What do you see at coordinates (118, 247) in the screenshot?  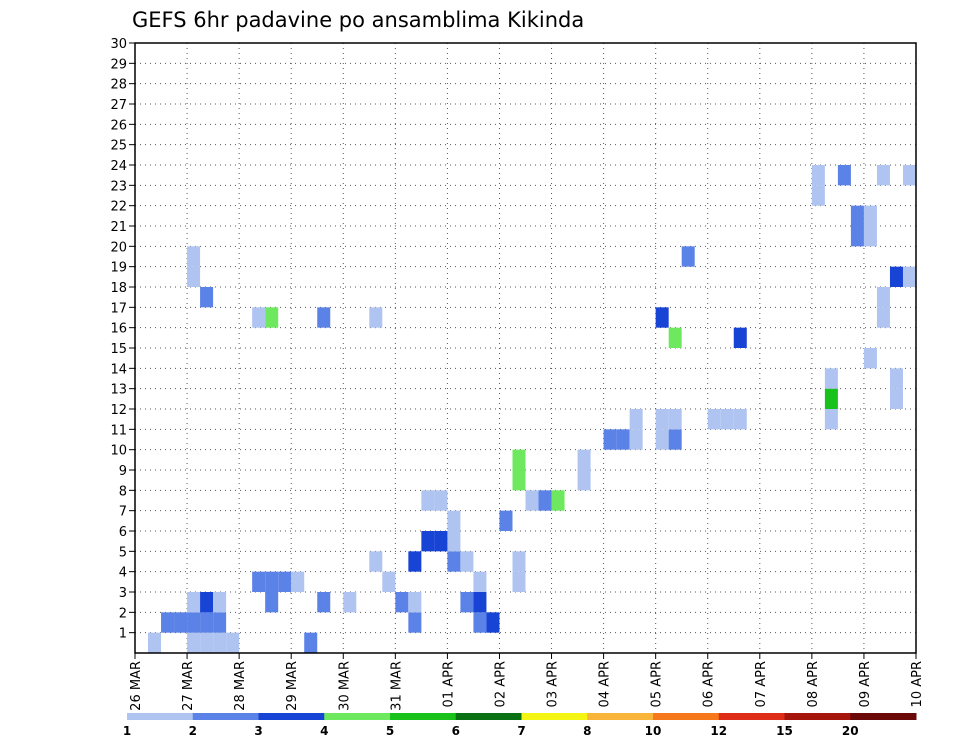 I see `y-tick-label: 20` at bounding box center [118, 247].